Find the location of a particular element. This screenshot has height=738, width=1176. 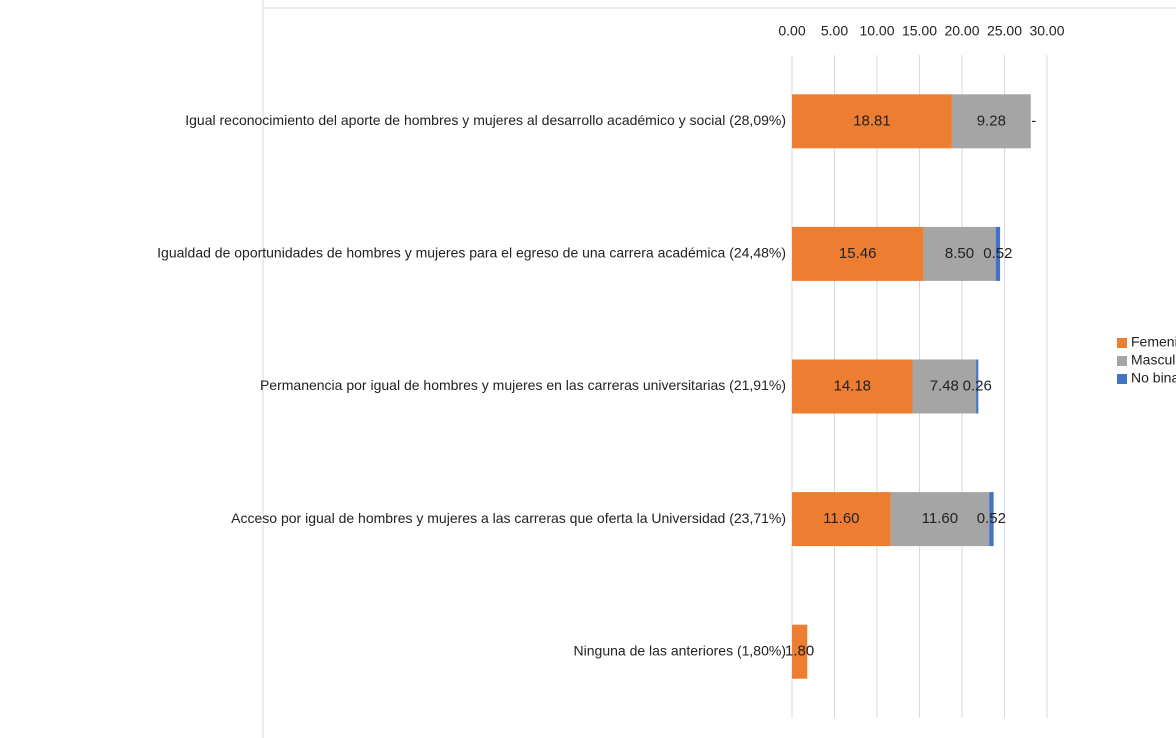

x-tick-label: 10.00 is located at coordinates (876, 31).